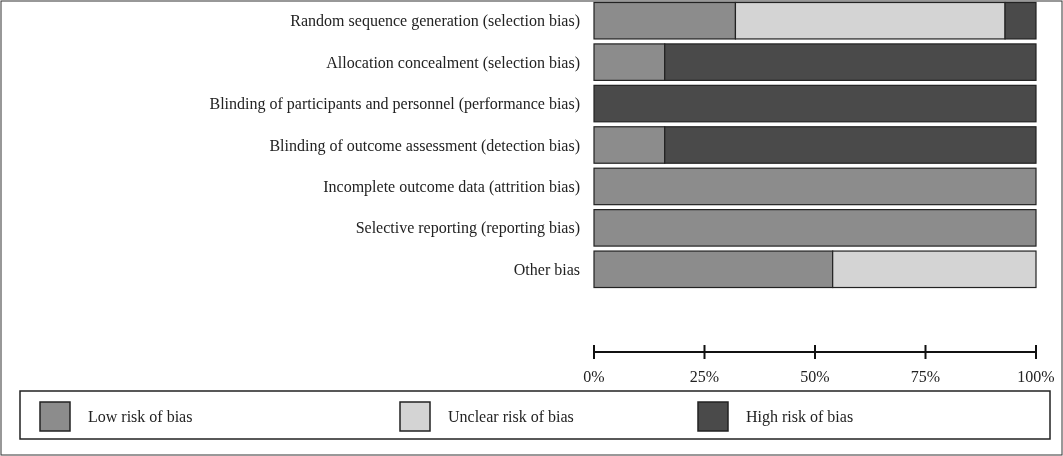 Image resolution: width=1063 pixels, height=456 pixels. What do you see at coordinates (453, 62) in the screenshot?
I see `y-tick-label: Allocation concealment (selection bias)` at bounding box center [453, 62].